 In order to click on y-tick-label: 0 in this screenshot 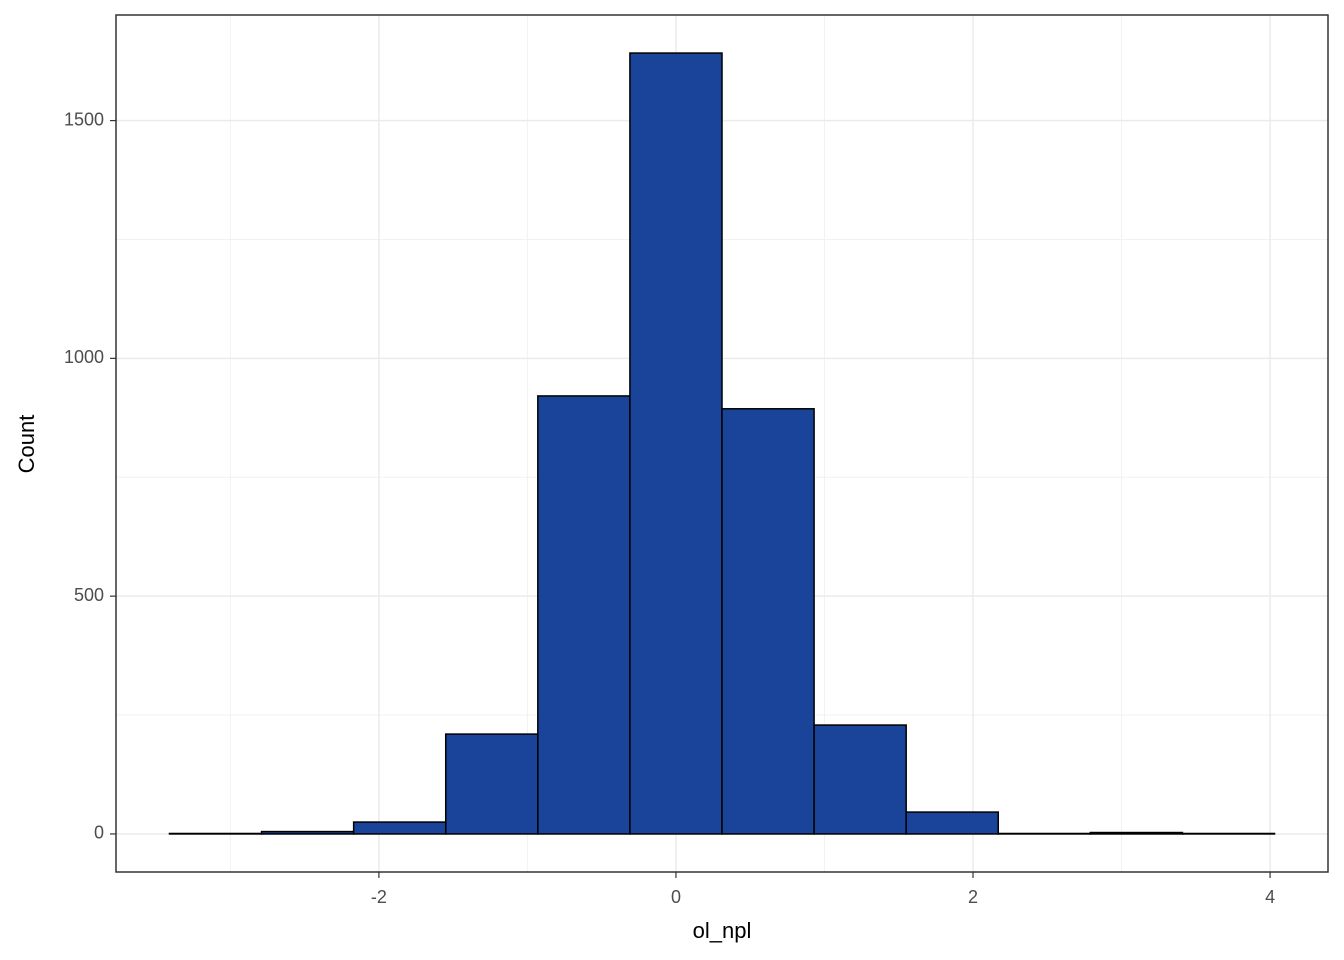, I will do `click(99, 833)`.